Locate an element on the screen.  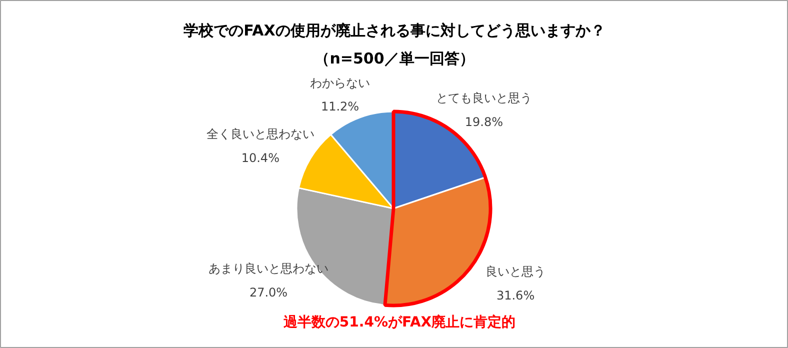
text: 過半数の51.4%がFAX廃止に肯定的 is located at coordinates (399, 322).